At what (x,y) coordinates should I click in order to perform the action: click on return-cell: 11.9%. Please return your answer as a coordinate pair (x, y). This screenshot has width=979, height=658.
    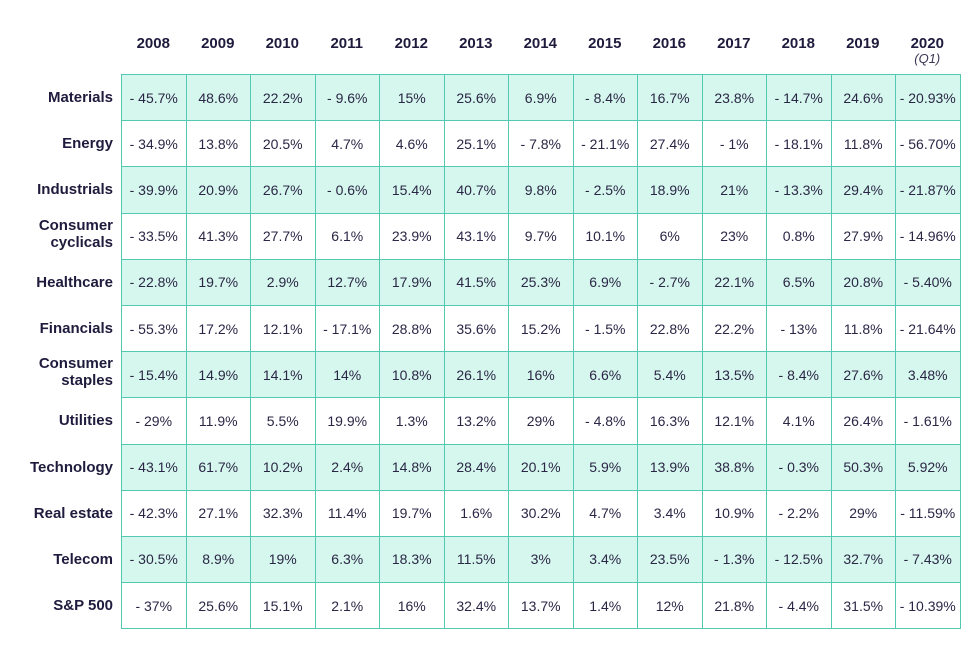
    Looking at the image, I should click on (218, 421).